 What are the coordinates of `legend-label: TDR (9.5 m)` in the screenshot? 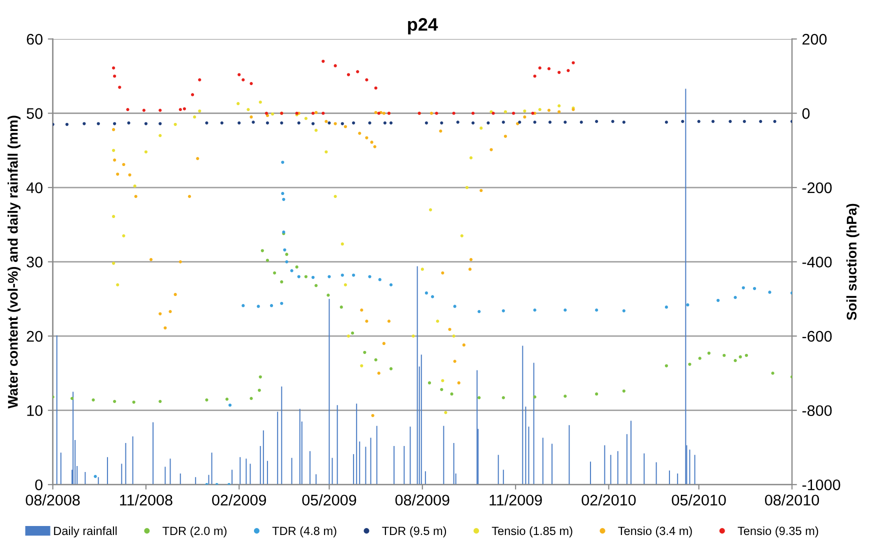 It's located at (414, 532).